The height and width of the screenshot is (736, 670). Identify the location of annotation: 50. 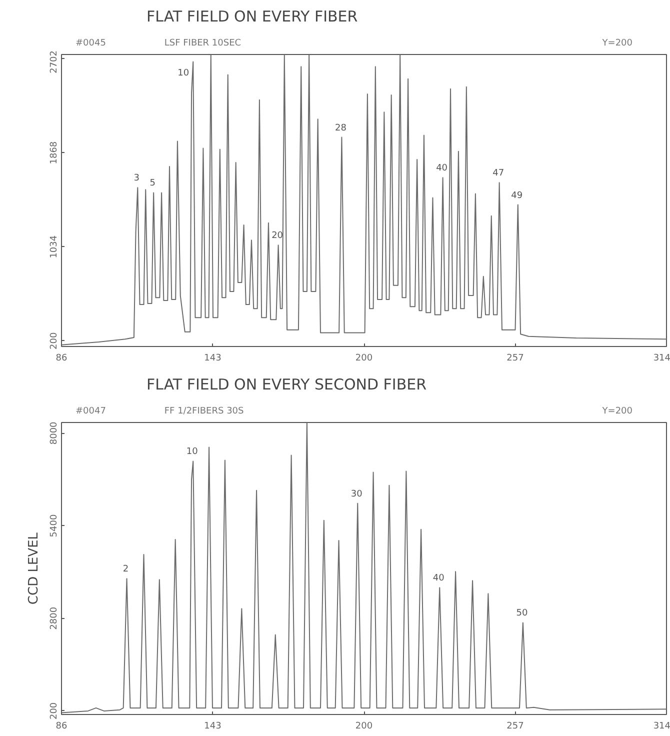
(522, 613).